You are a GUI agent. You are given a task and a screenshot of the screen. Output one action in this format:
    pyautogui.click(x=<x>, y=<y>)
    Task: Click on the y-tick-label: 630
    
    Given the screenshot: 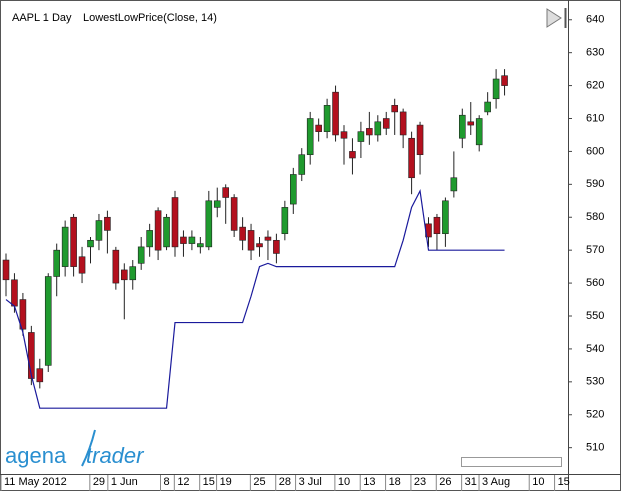 What is the action you would take?
    pyautogui.click(x=595, y=53)
    